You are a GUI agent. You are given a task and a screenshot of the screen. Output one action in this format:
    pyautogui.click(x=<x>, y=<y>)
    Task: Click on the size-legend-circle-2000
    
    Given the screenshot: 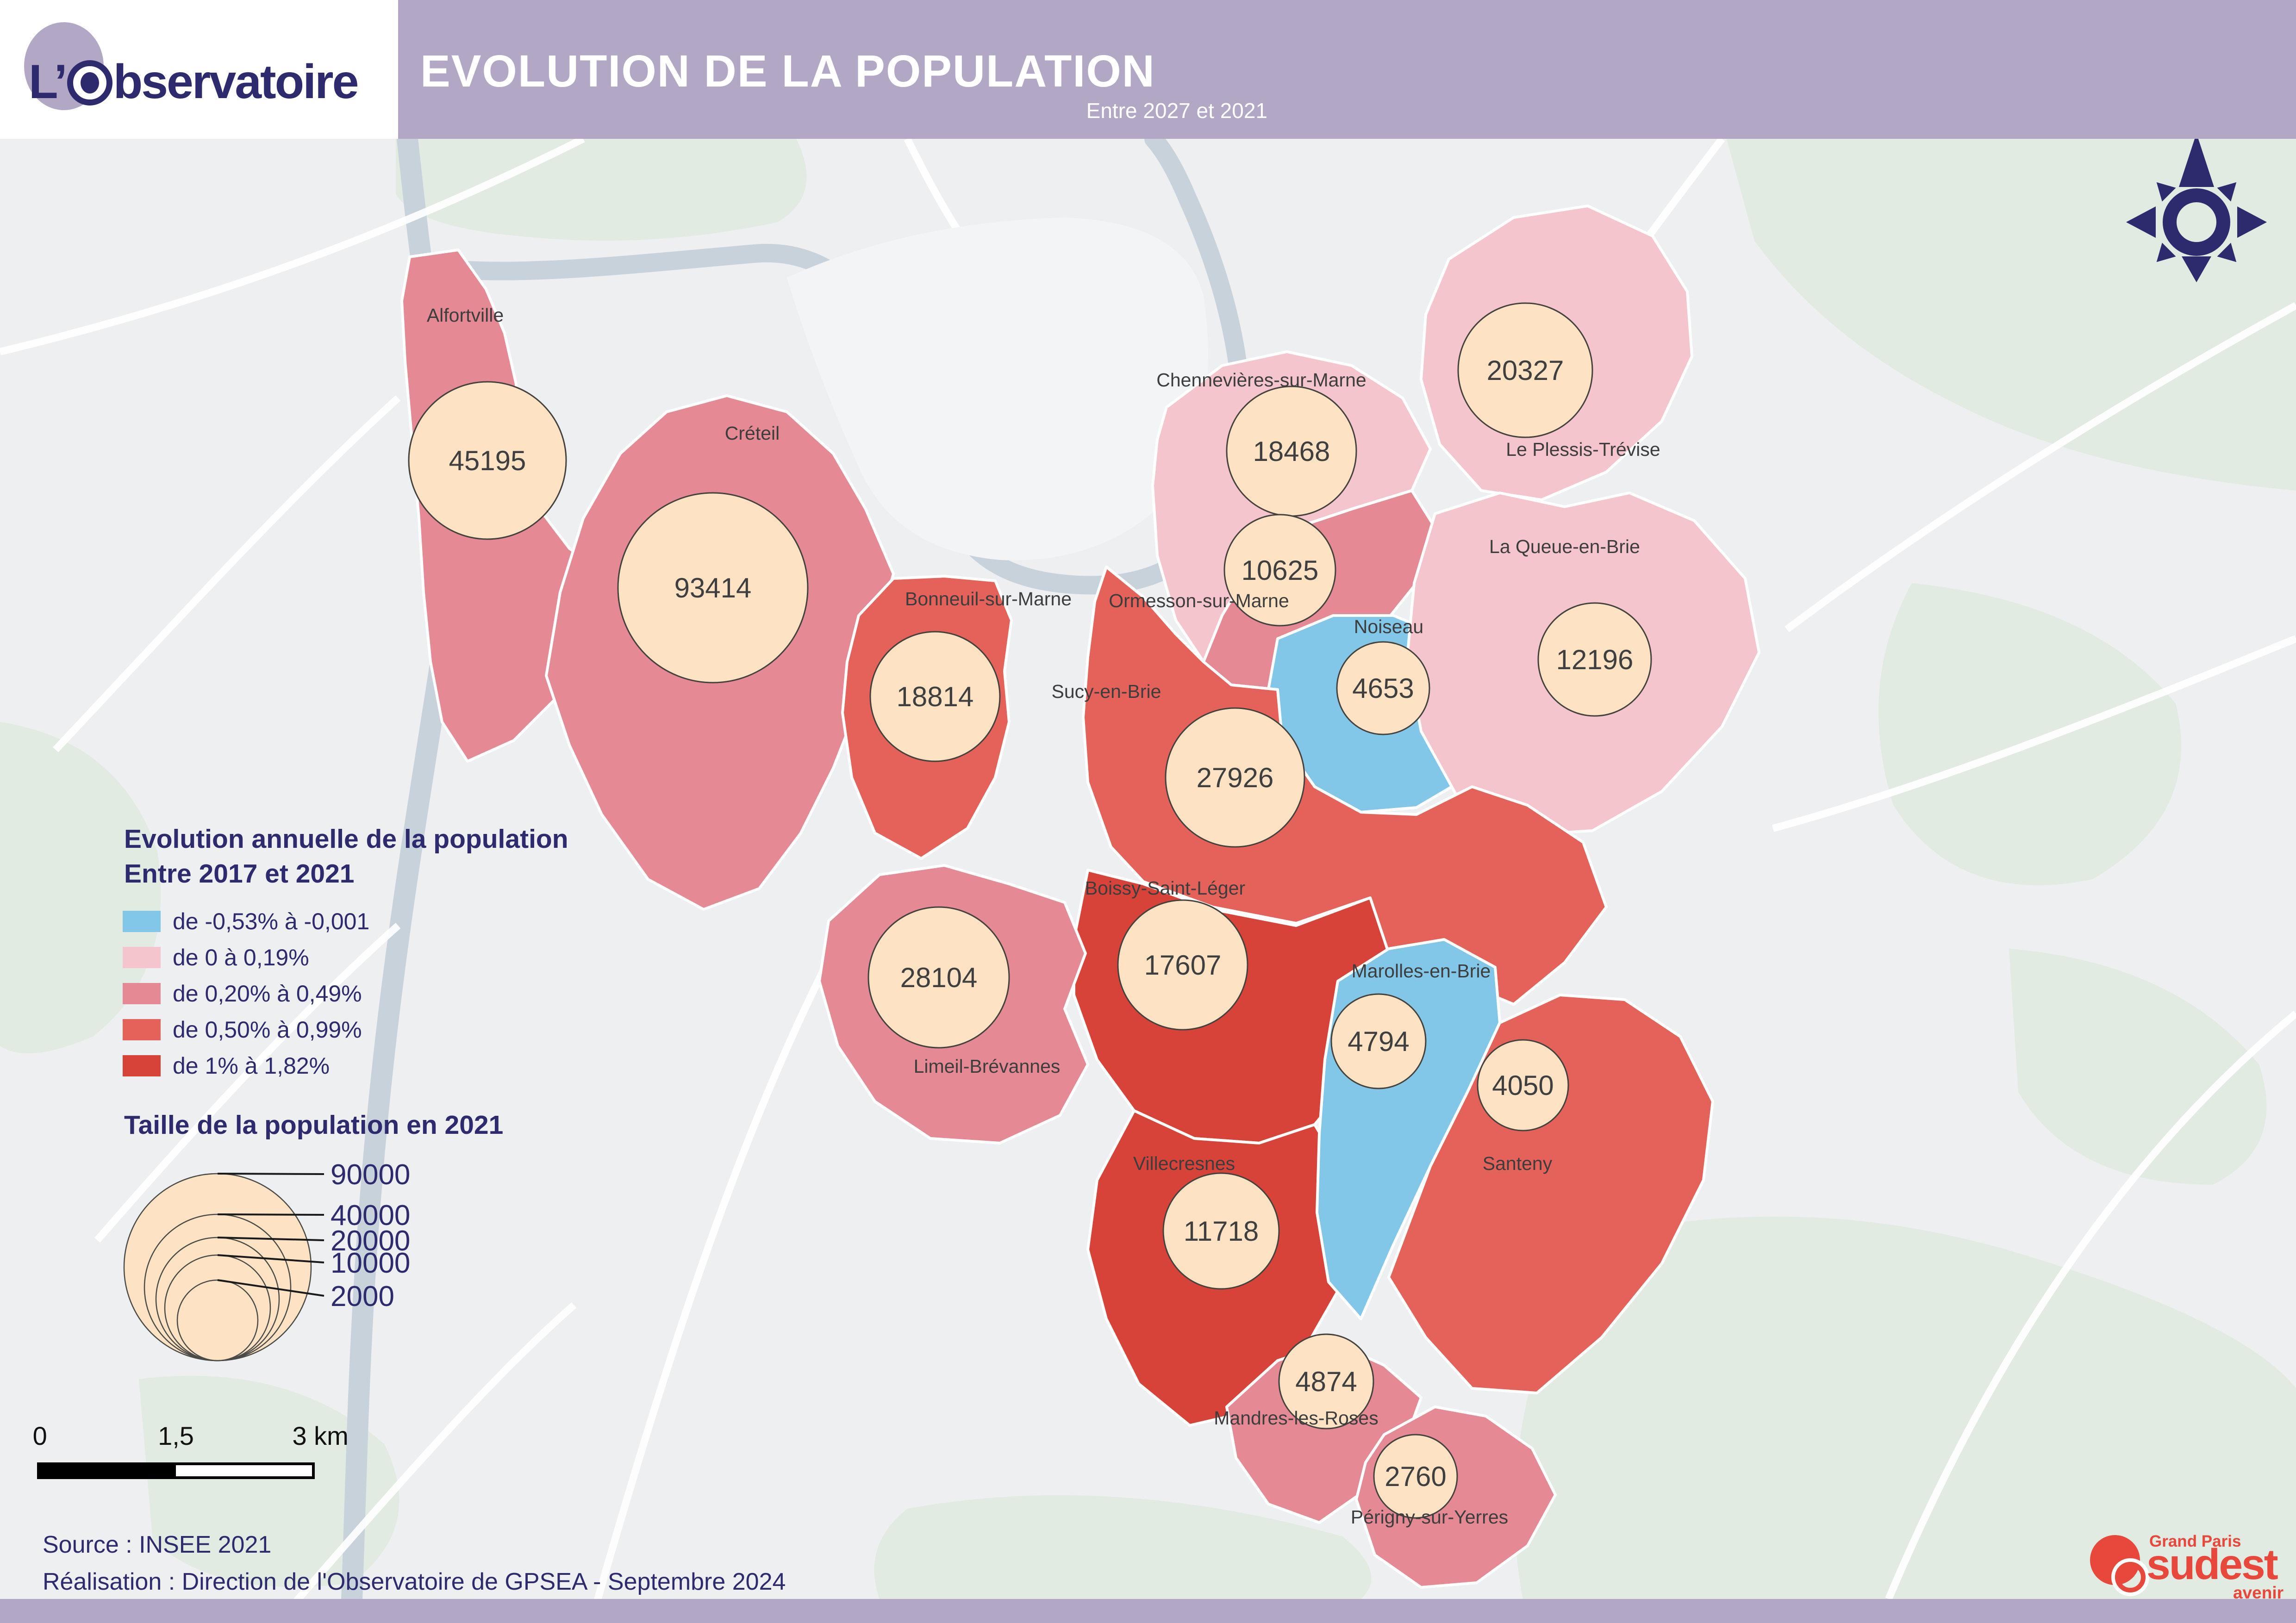 What is the action you would take?
    pyautogui.click(x=217, y=1320)
    